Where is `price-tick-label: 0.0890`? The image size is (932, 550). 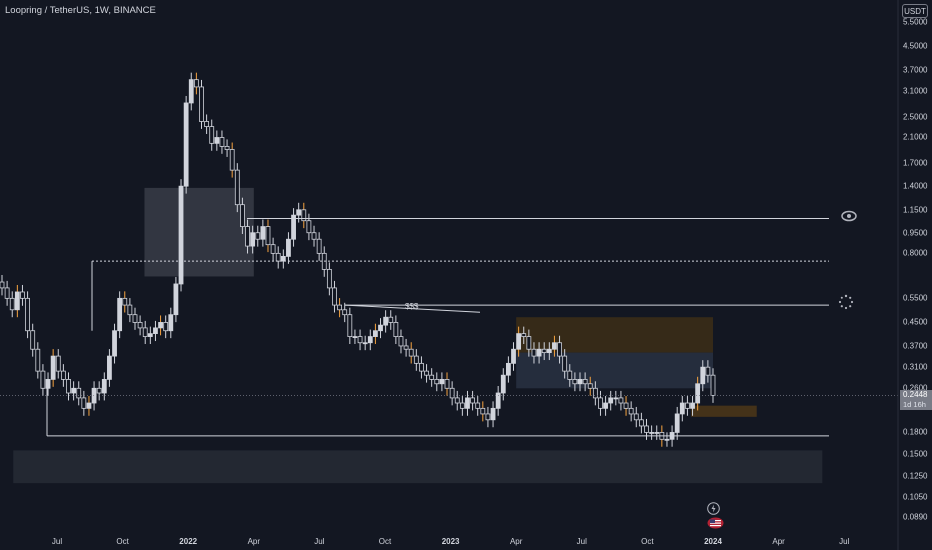
price-tick-label: 0.0890 is located at coordinates (915, 517).